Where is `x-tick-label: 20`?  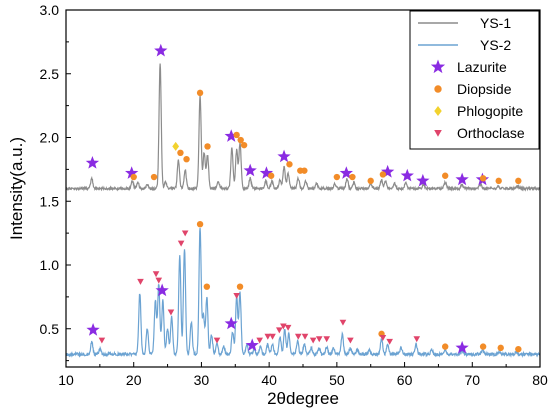
x-tick-label: 20 is located at coordinates (134, 380).